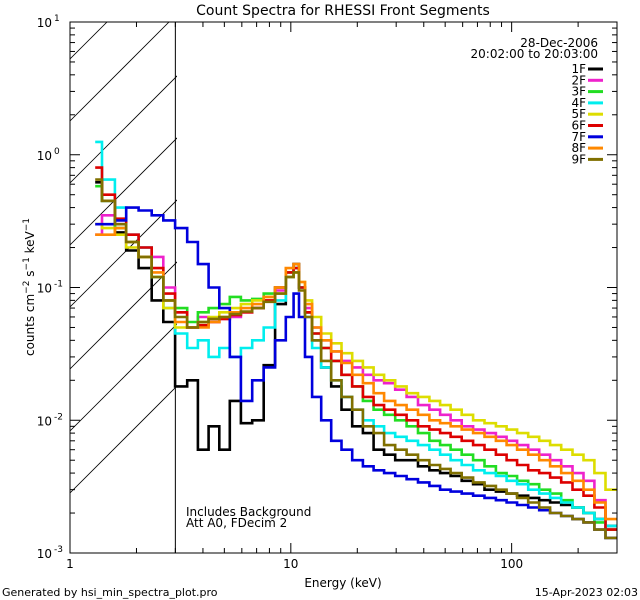 The image size is (640, 600). Describe the element at coordinates (578, 126) in the screenshot. I see `legend-label-6F: 6F` at that location.